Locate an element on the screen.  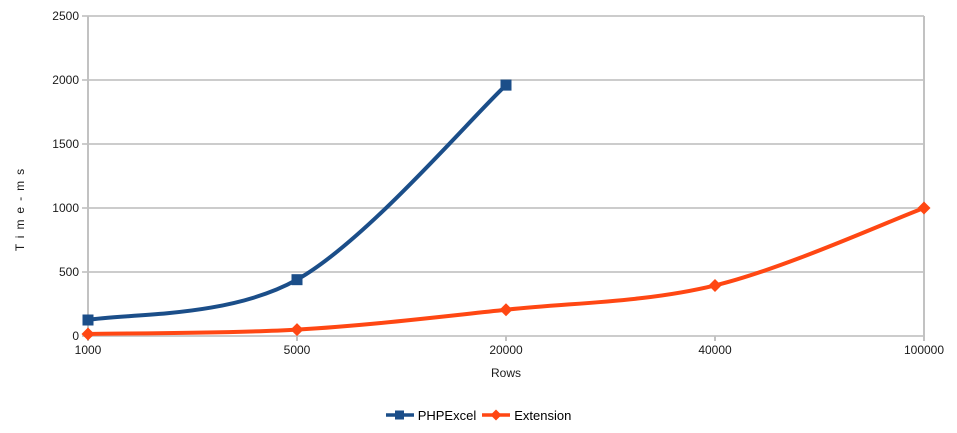
legend-swatch-Extension is located at coordinates (496, 415).